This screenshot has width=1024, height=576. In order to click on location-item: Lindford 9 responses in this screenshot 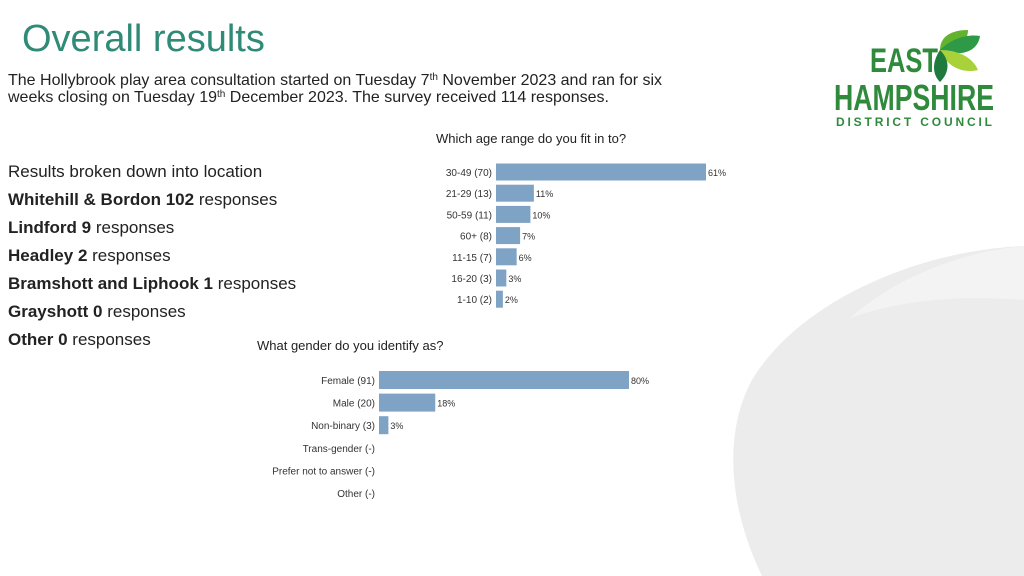, I will do `click(152, 232)`.